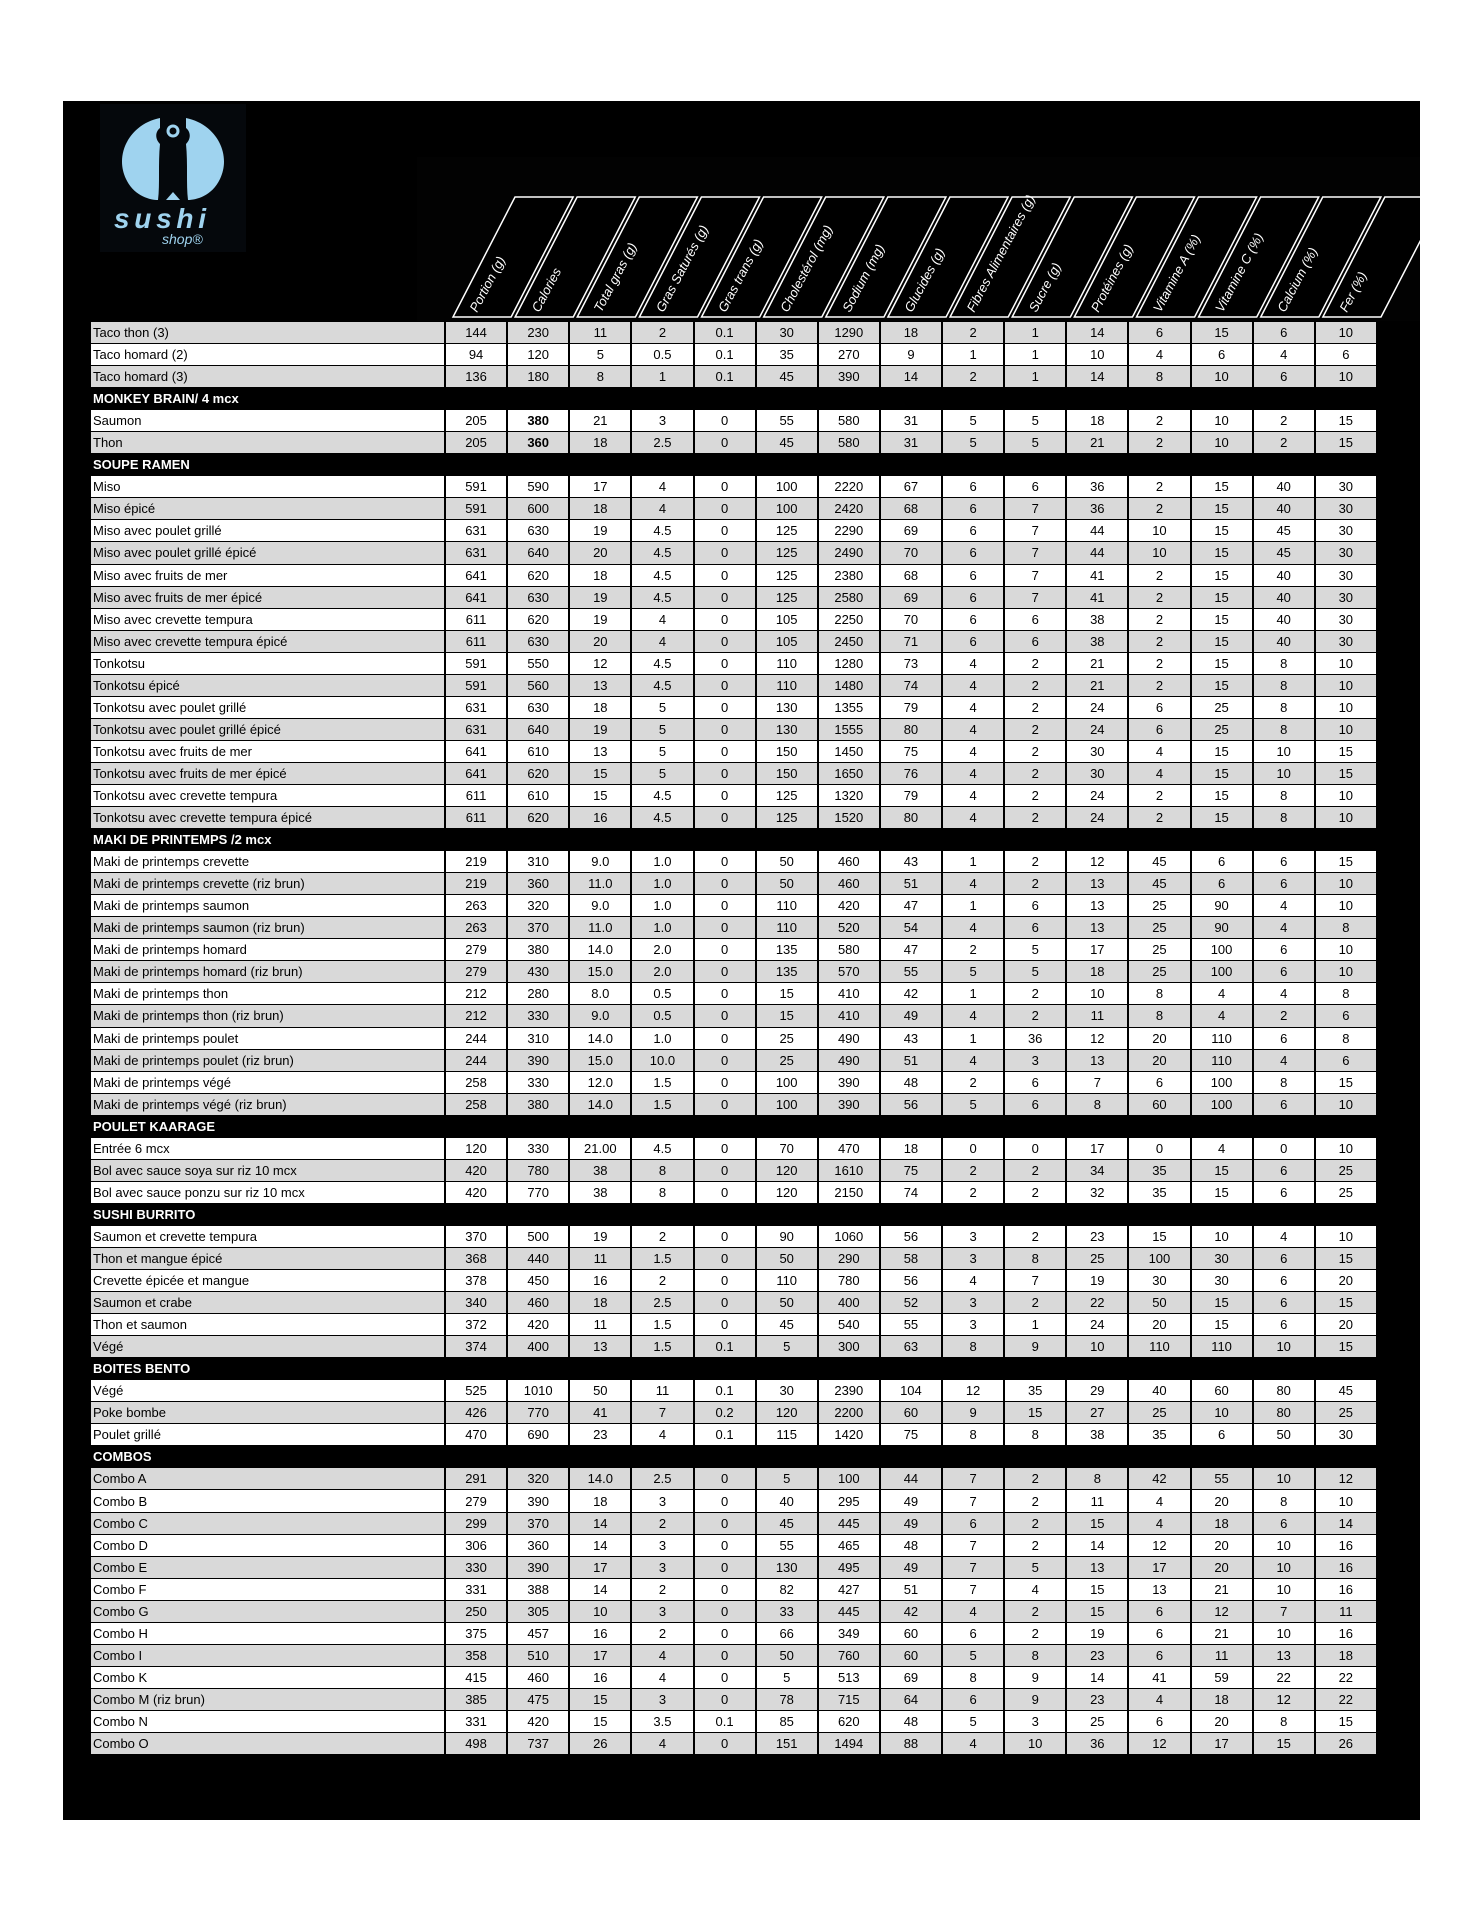 The image size is (1484, 1920). What do you see at coordinates (849, 928) in the screenshot?
I see `cell-value: 520` at bounding box center [849, 928].